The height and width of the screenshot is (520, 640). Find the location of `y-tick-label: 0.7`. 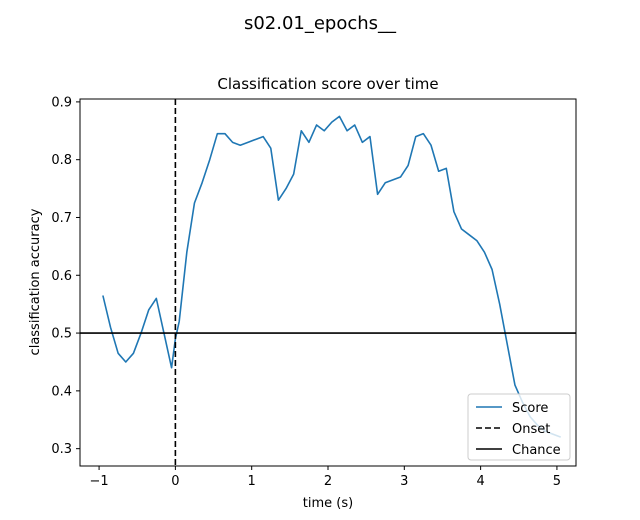

y-tick-label: 0.7 is located at coordinates (61, 218).